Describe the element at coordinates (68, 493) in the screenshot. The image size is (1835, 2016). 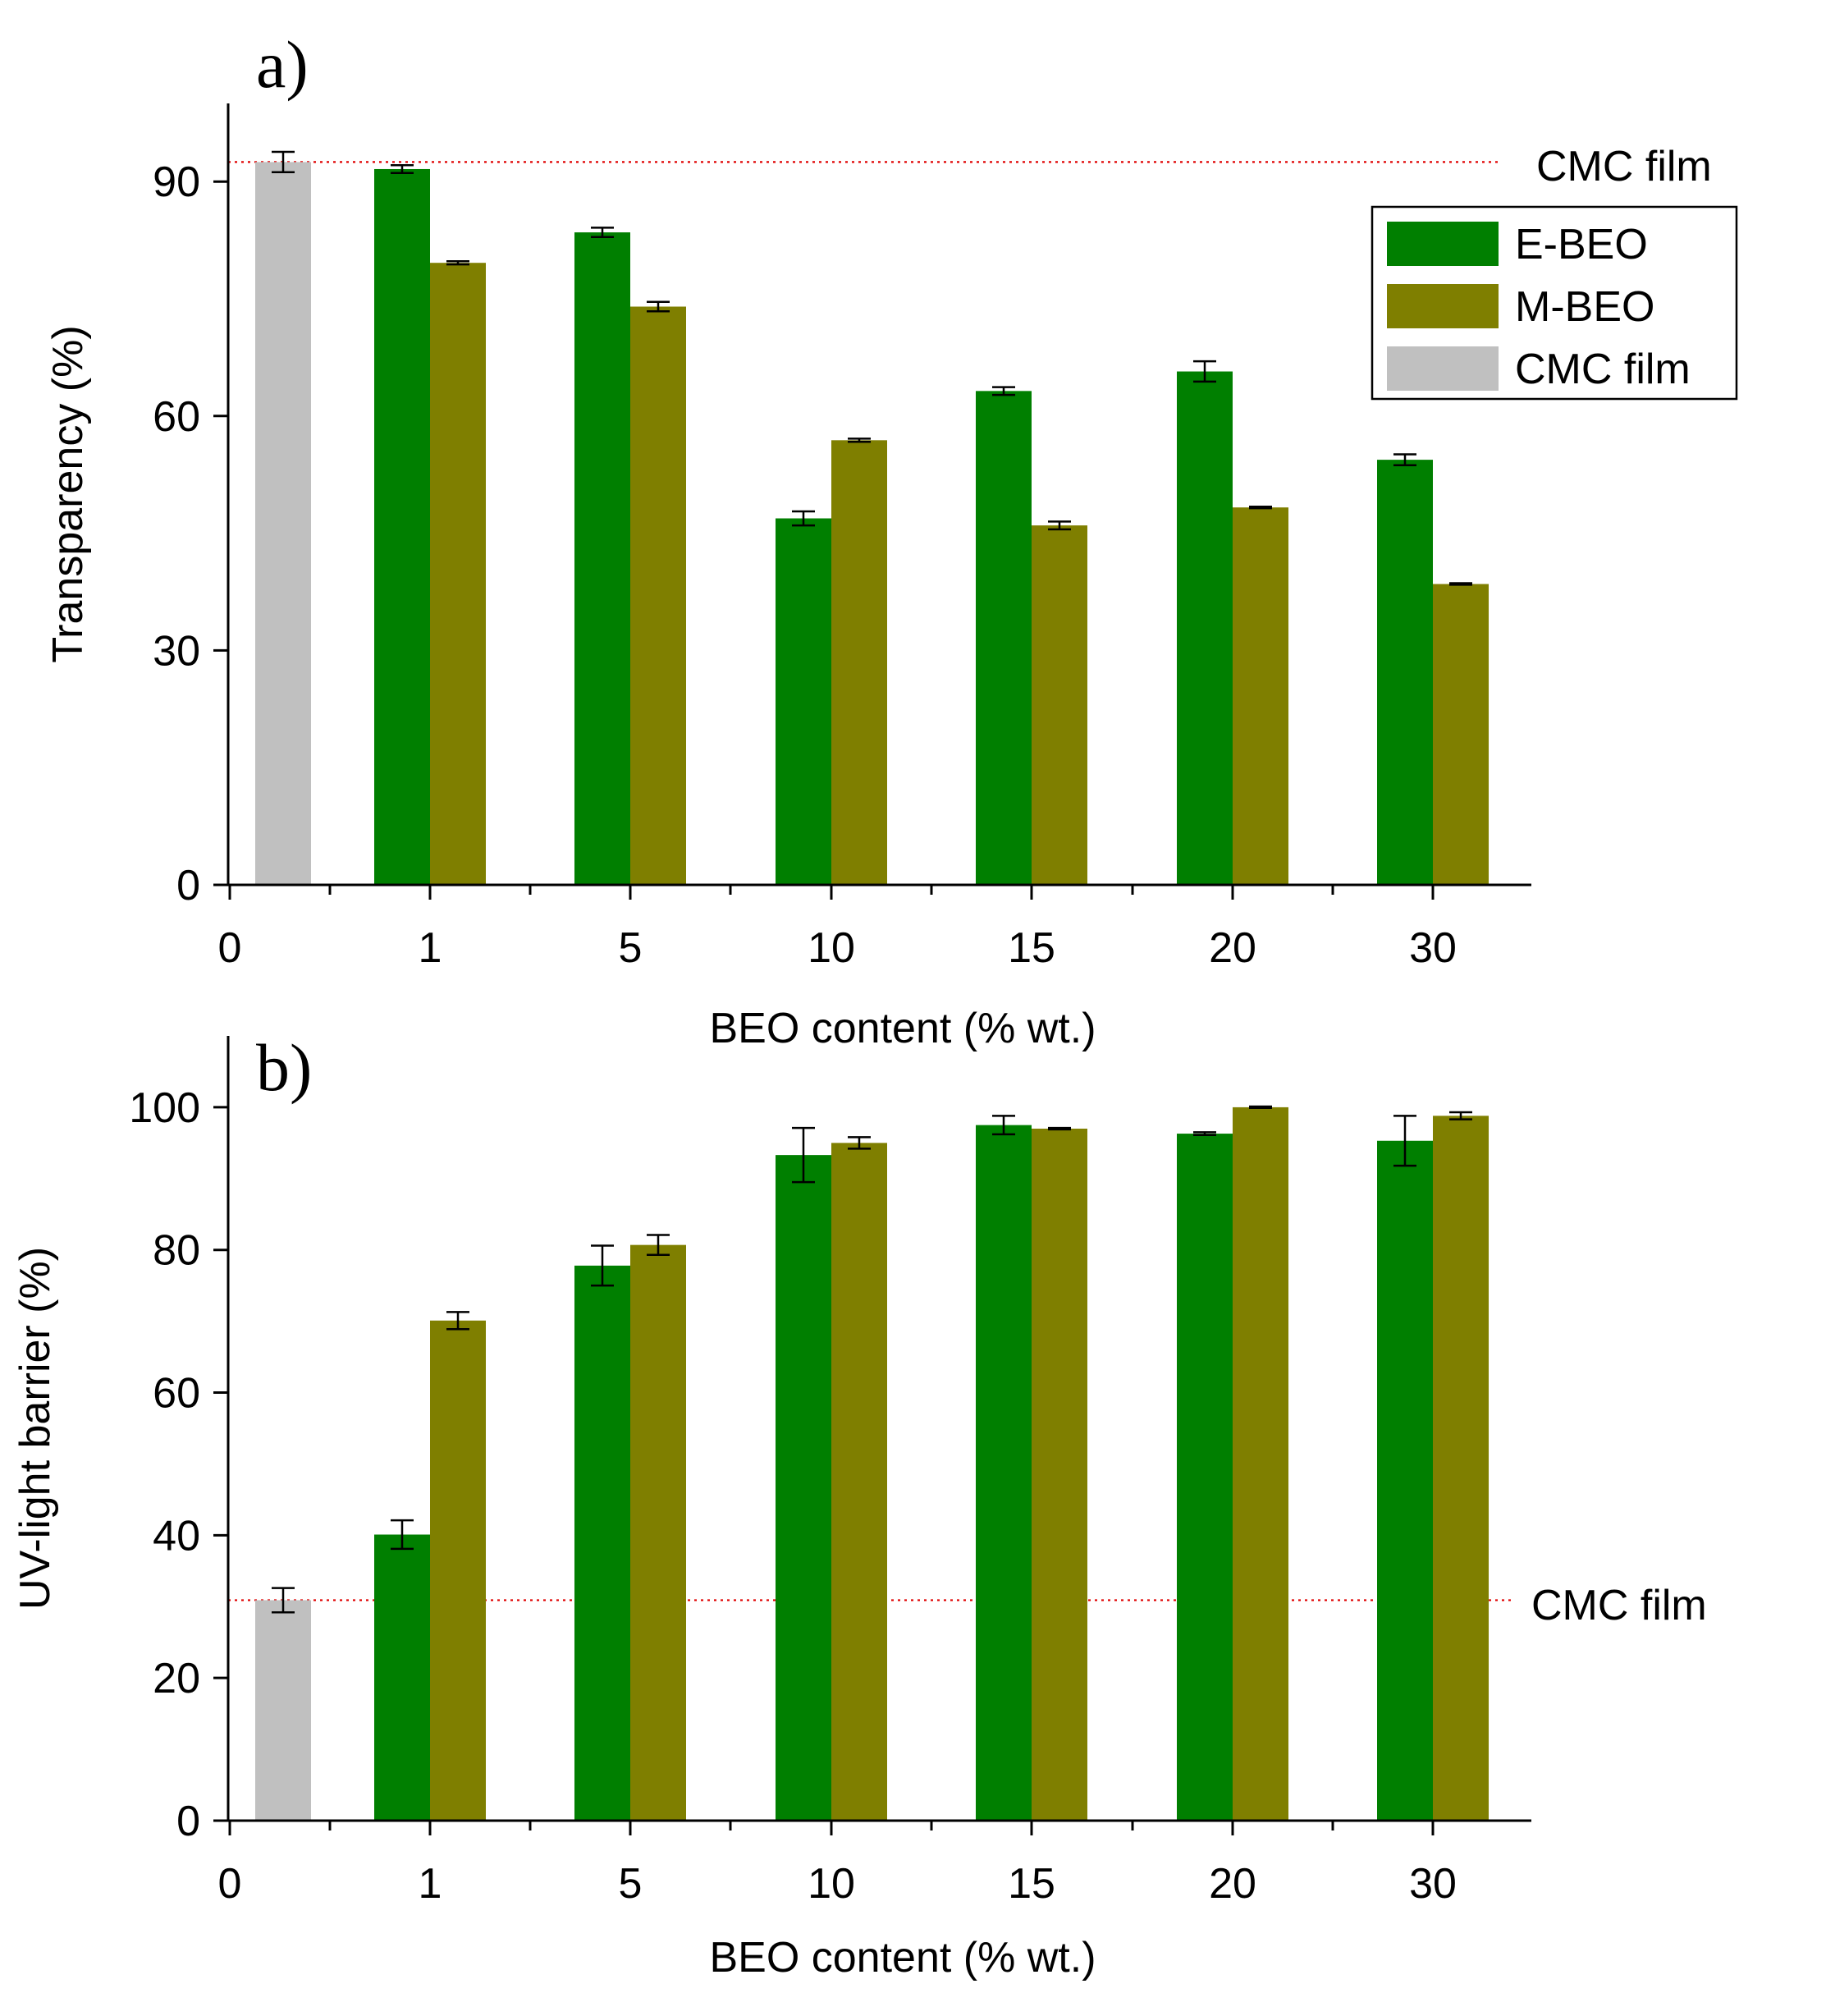
I see `y-axis-title: Transparency (%)` at that location.